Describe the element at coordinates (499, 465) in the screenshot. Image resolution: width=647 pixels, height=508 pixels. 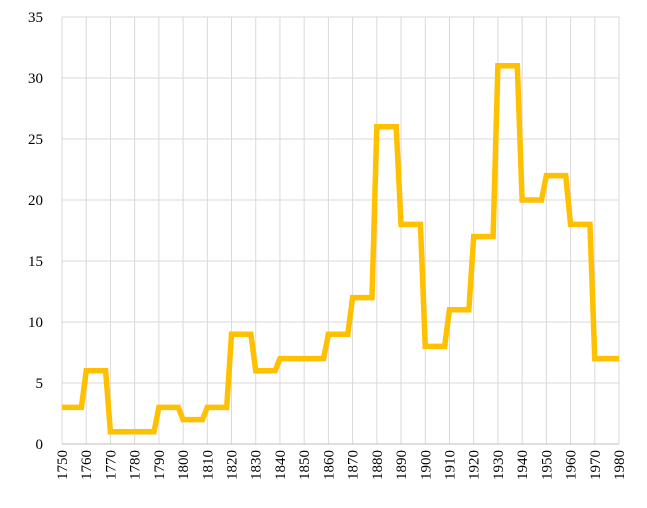
I see `x-tick-label: 1930` at that location.